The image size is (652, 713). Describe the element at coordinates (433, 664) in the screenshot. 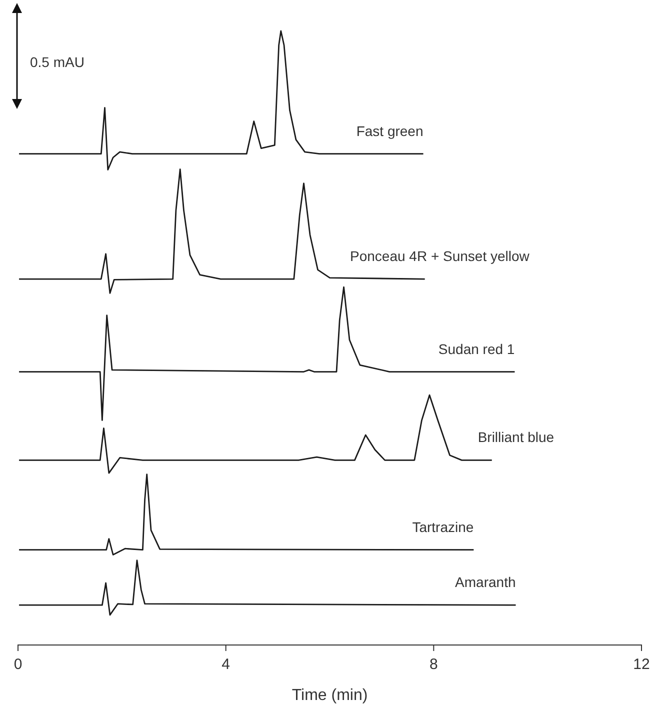

I see `x-tick-label: 8` at that location.